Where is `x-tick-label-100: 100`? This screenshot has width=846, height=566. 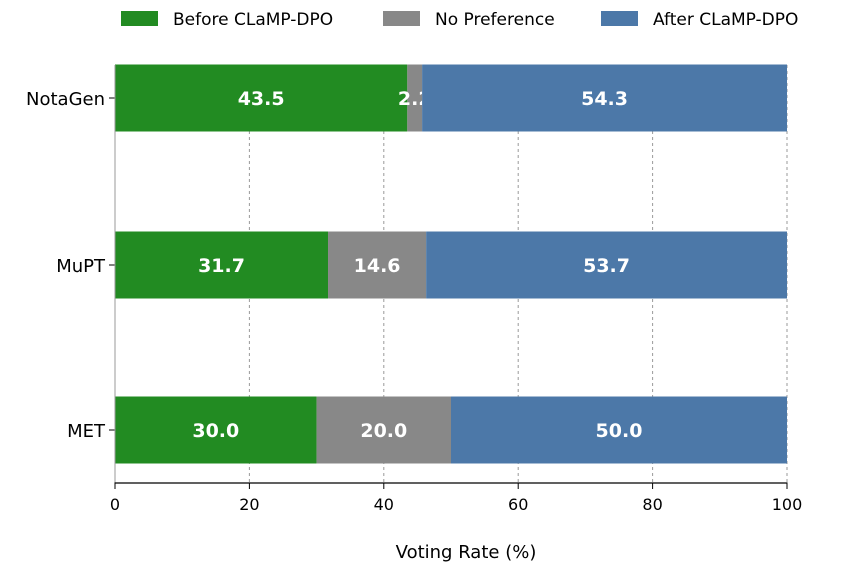 x-tick-label-100: 100 is located at coordinates (787, 504).